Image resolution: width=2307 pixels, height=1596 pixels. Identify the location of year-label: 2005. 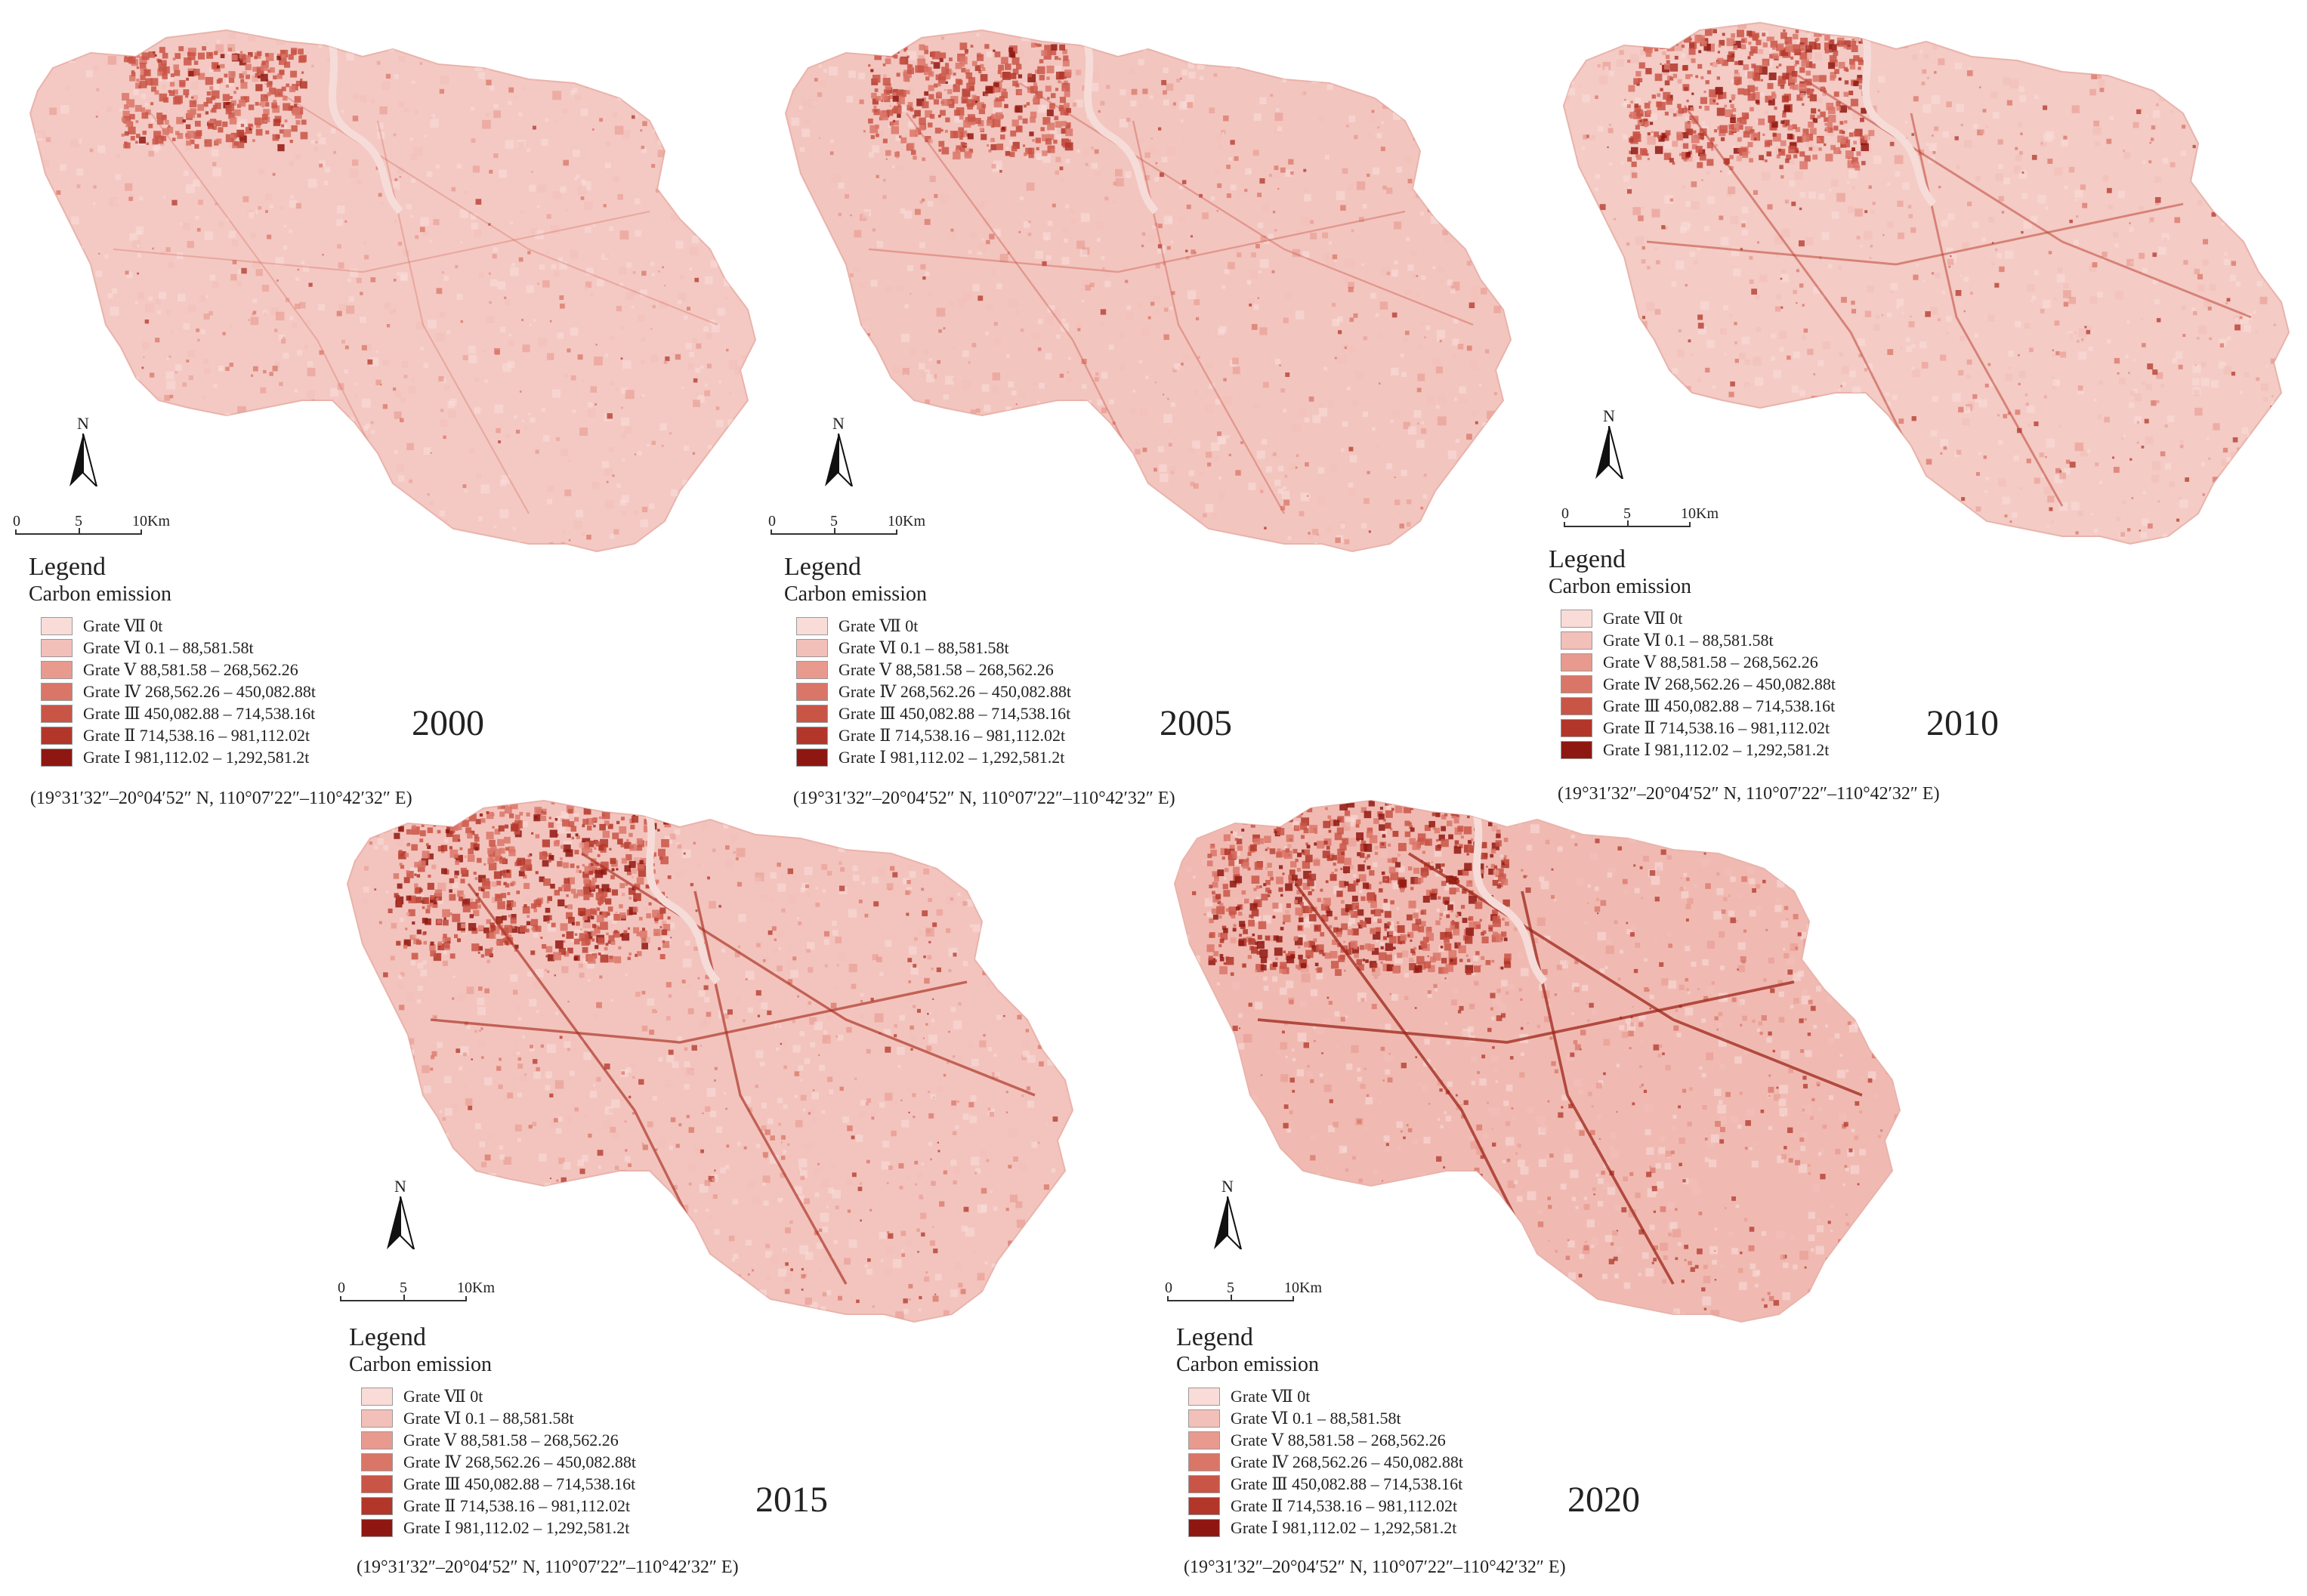
(1196, 723).